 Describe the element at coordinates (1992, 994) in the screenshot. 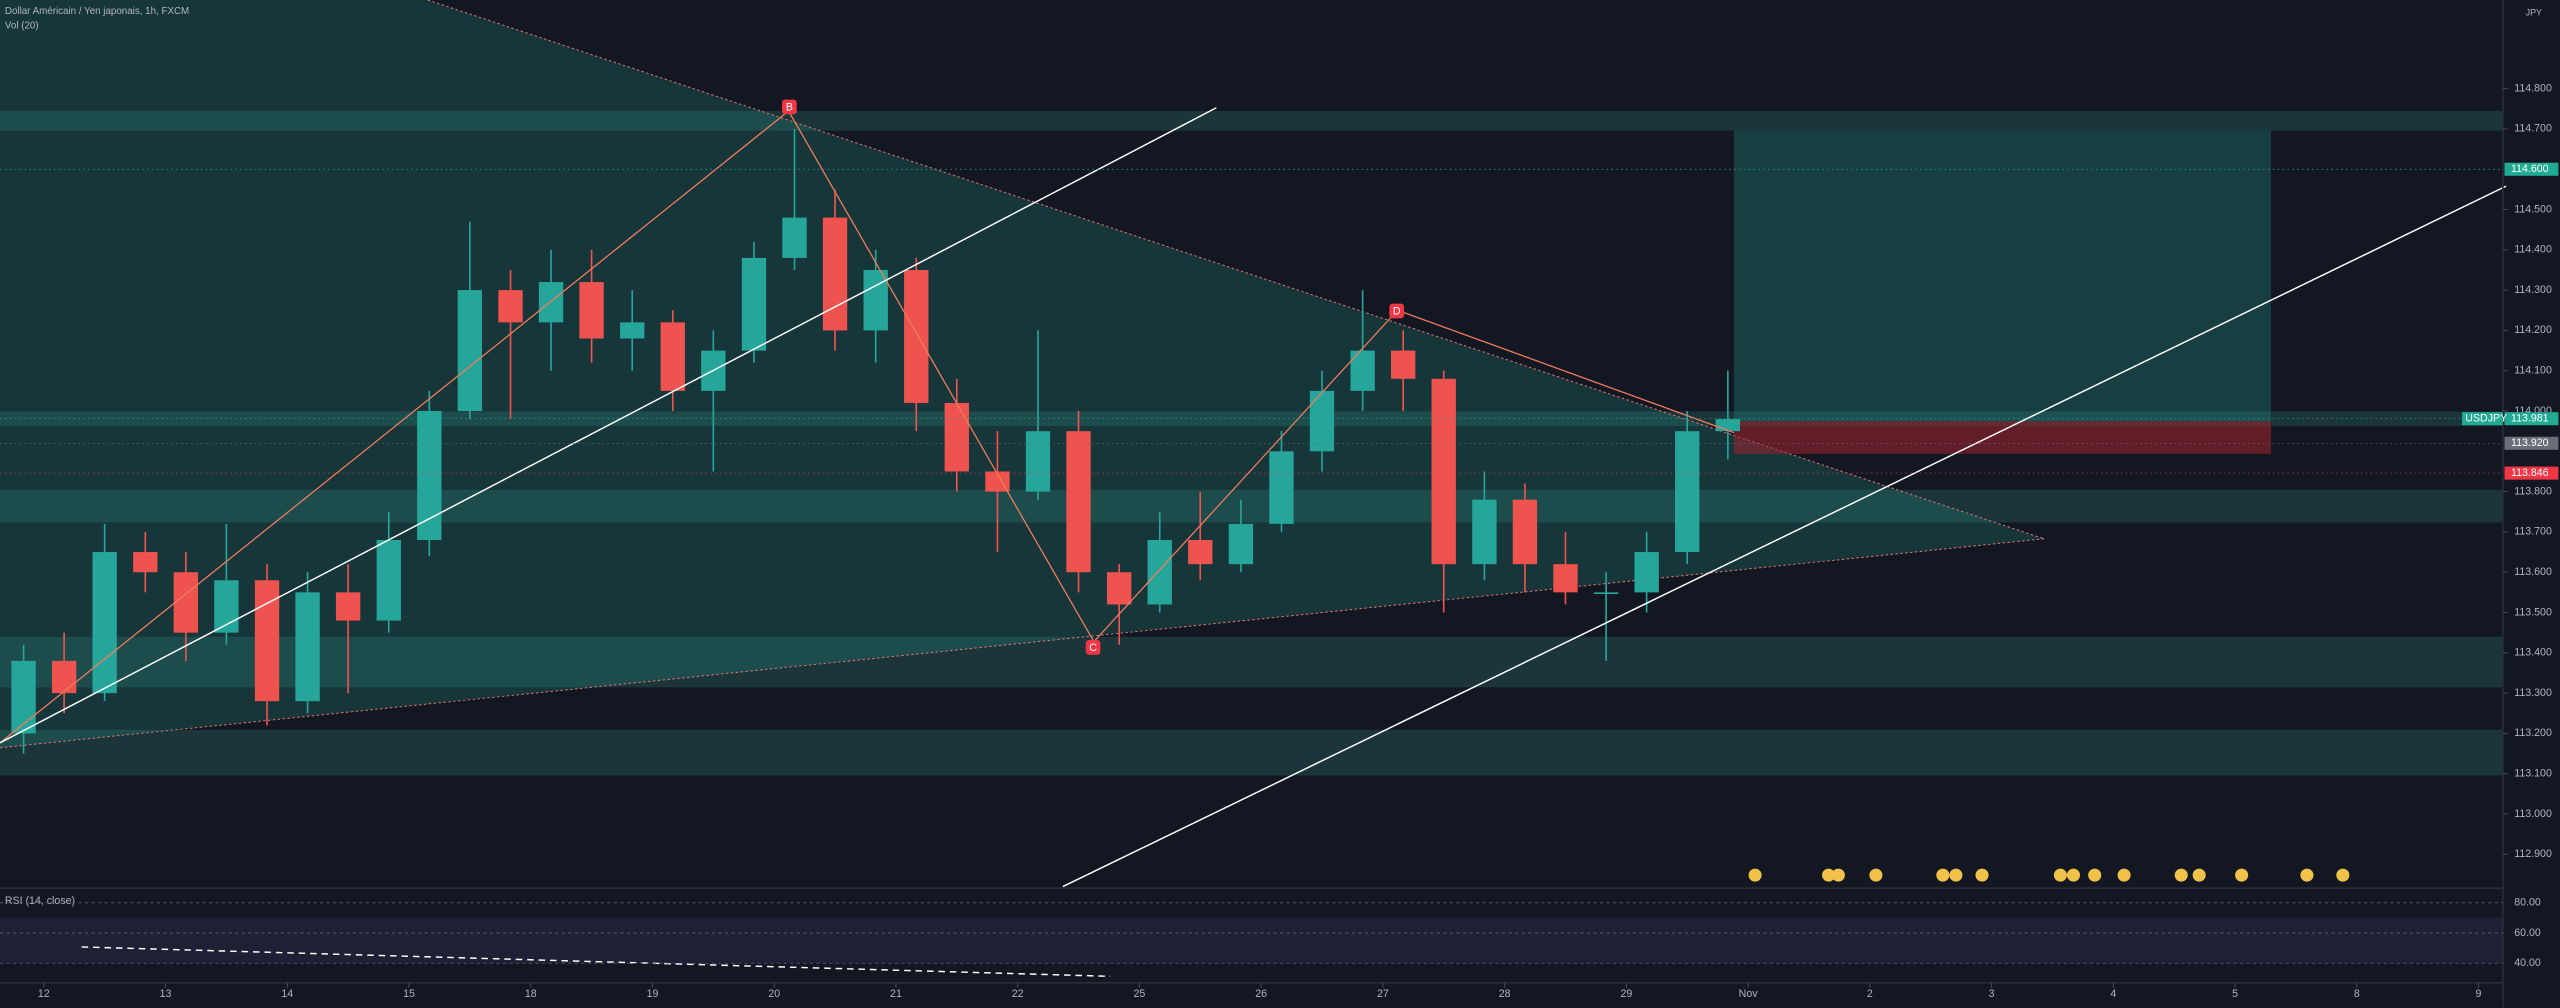

I see `x-tick-label: 3` at that location.